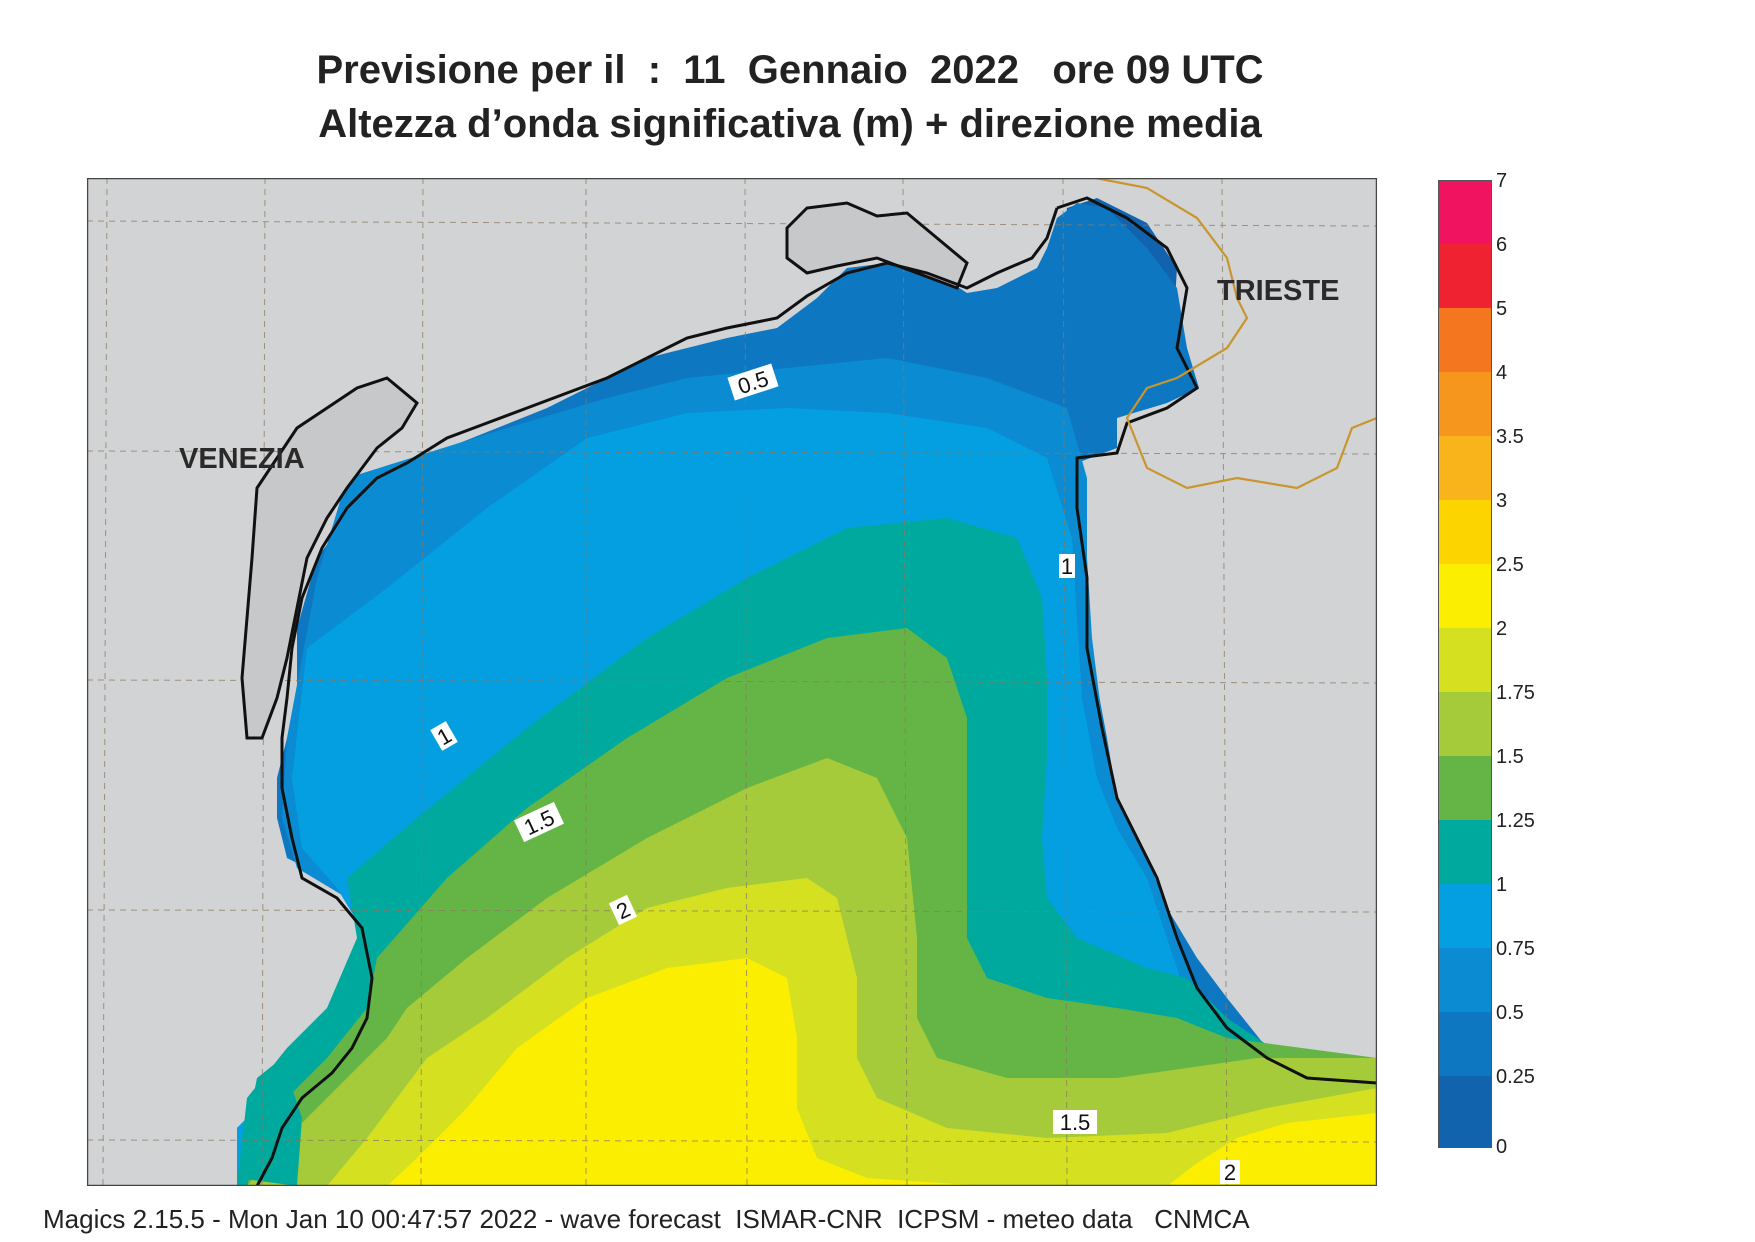  What do you see at coordinates (1502, 629) in the screenshot?
I see `legend-label: 2` at bounding box center [1502, 629].